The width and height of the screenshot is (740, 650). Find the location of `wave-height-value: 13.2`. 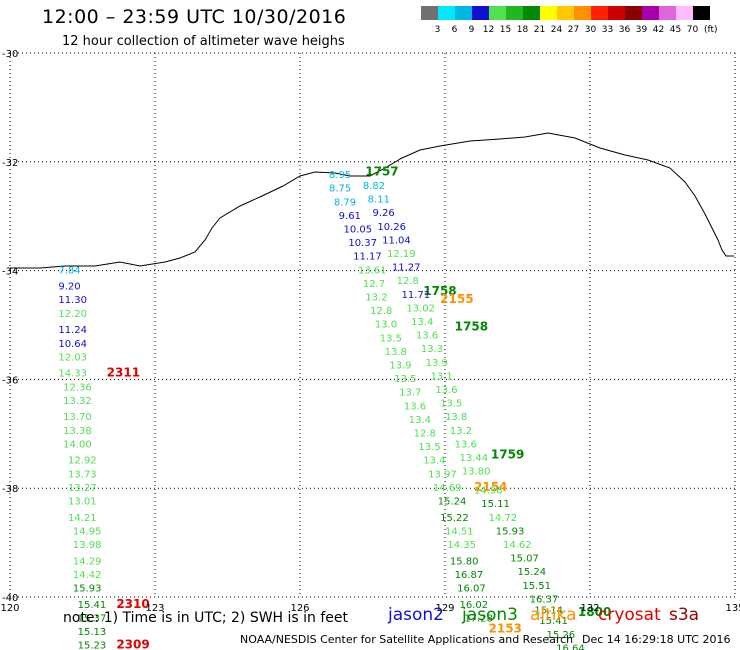

wave-height-value: 13.2 is located at coordinates (461, 431).